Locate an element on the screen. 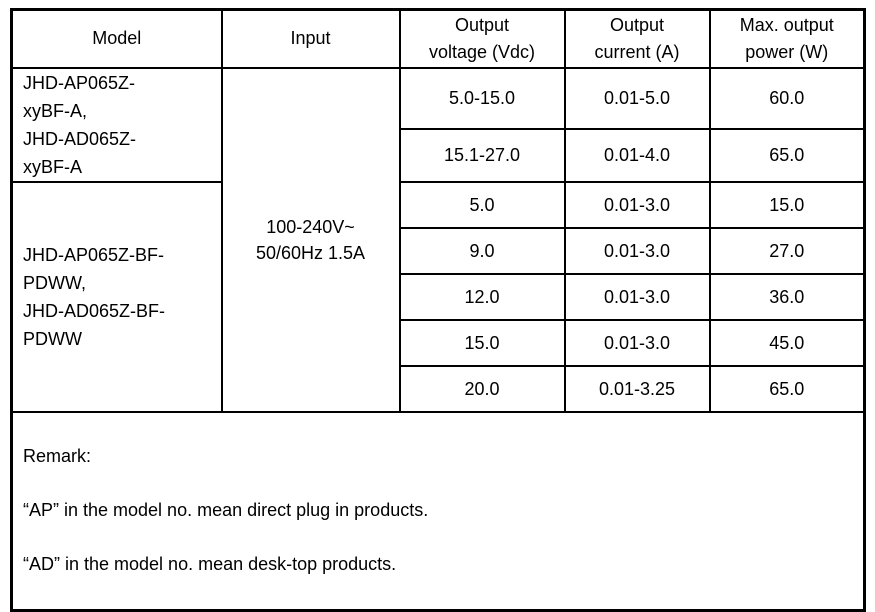 Image resolution: width=875 pixels, height=612 pixels. output-current-cell: 0.01-5.0 is located at coordinates (637, 98).